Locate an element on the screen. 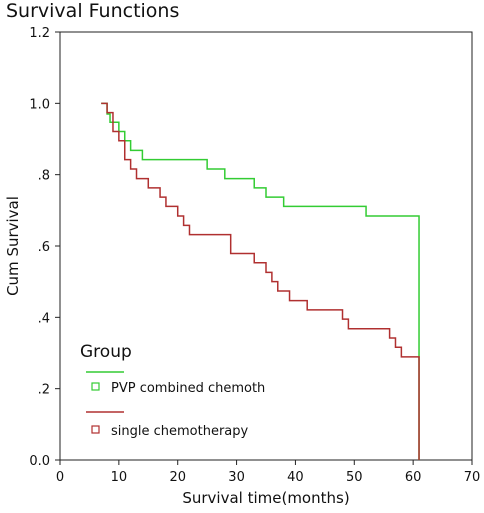 The image size is (484, 513). x-tick-label: 30 is located at coordinates (236, 477).